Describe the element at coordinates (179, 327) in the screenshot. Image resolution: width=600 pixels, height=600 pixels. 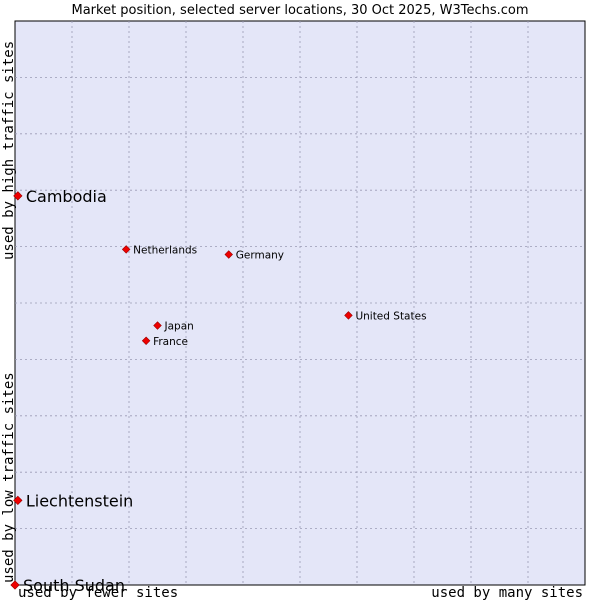
I see `data-label-japan: Japan` at that location.